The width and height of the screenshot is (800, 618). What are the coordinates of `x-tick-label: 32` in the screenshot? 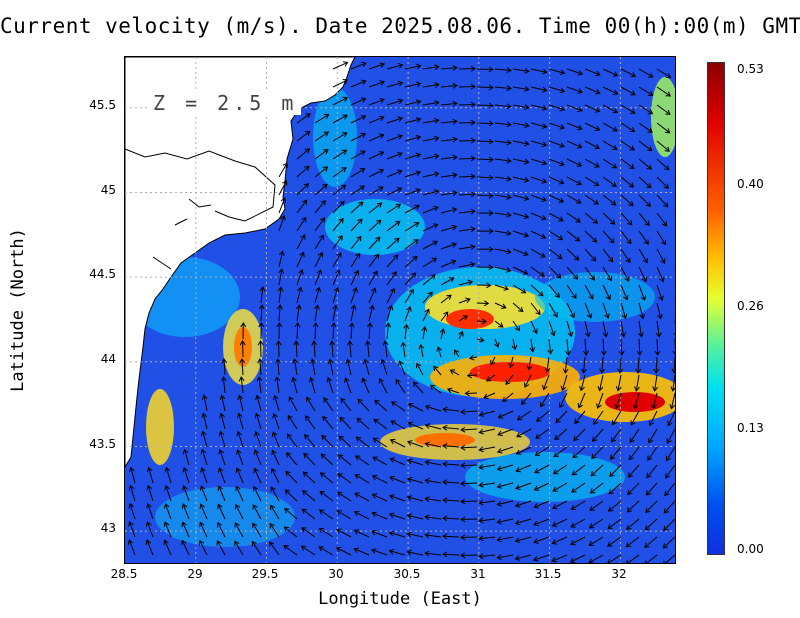 It's located at (619, 574).